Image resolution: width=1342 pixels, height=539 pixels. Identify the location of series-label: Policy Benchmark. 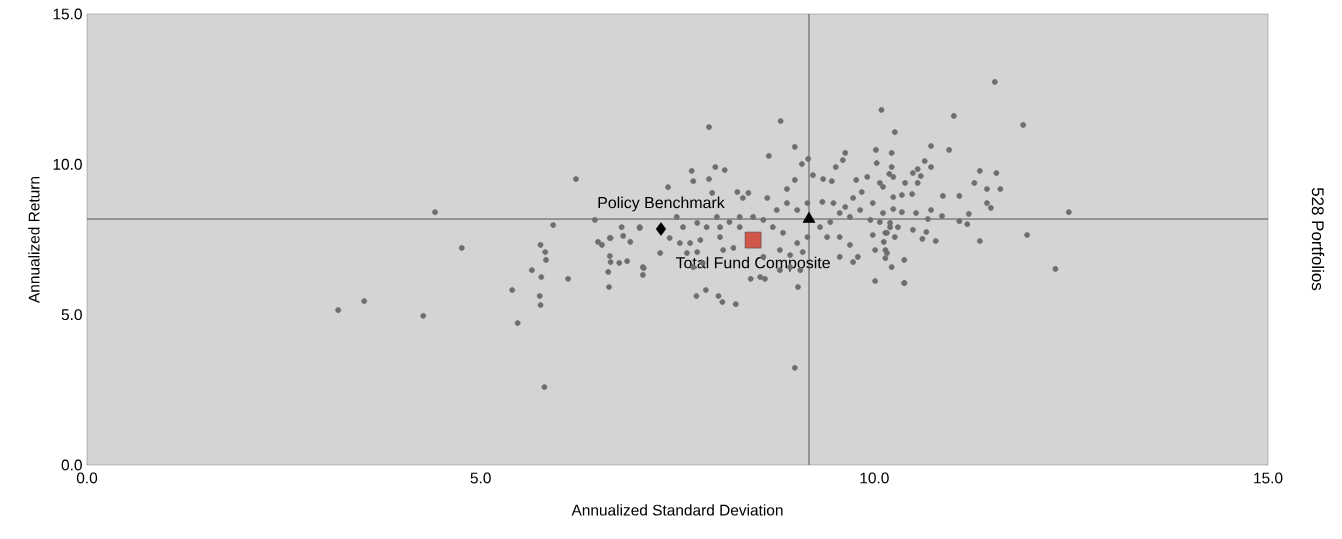
(661, 204).